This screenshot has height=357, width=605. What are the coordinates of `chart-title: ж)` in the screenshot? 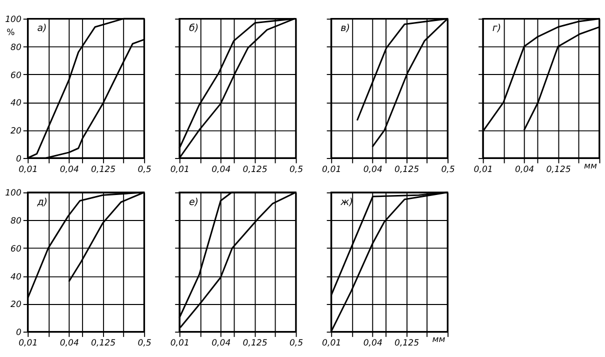 It's located at (346, 202).